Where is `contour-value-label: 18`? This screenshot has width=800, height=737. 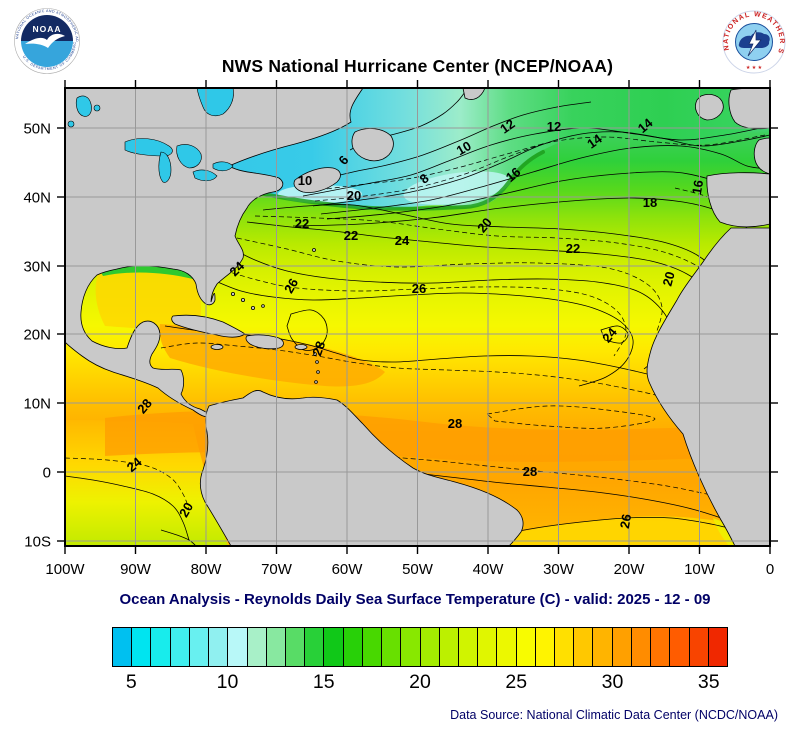
contour-value-label: 18 is located at coordinates (650, 202).